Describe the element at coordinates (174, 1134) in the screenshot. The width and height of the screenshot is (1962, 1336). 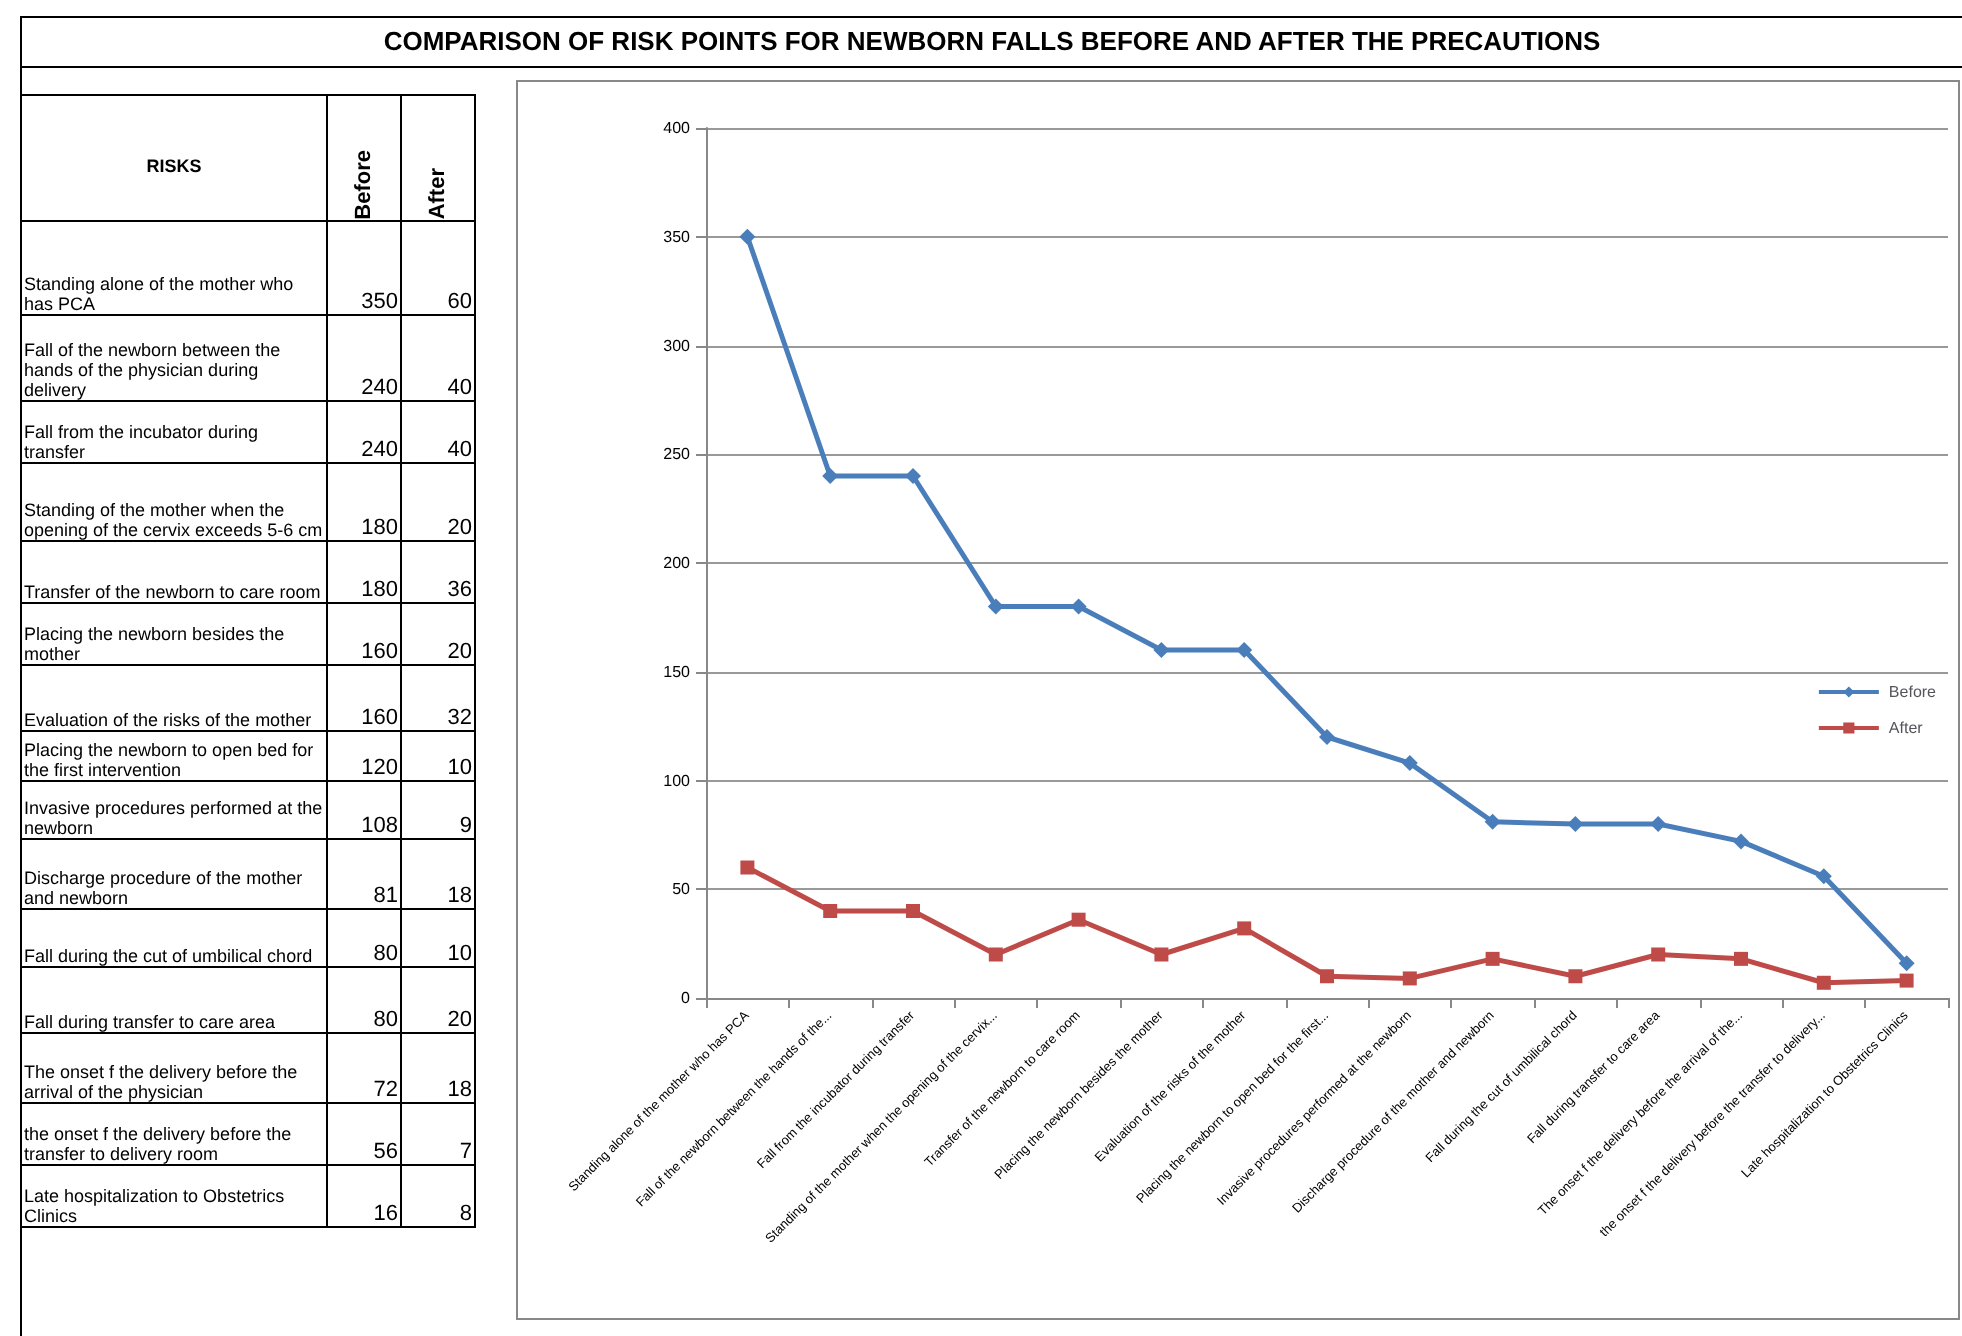
I see `category-label: the onset f the delivery before the transfer to delivery room` at that location.